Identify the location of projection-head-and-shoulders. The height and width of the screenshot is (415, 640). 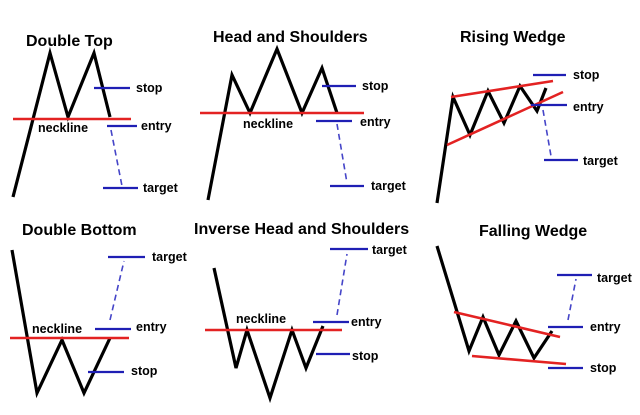
(342, 153).